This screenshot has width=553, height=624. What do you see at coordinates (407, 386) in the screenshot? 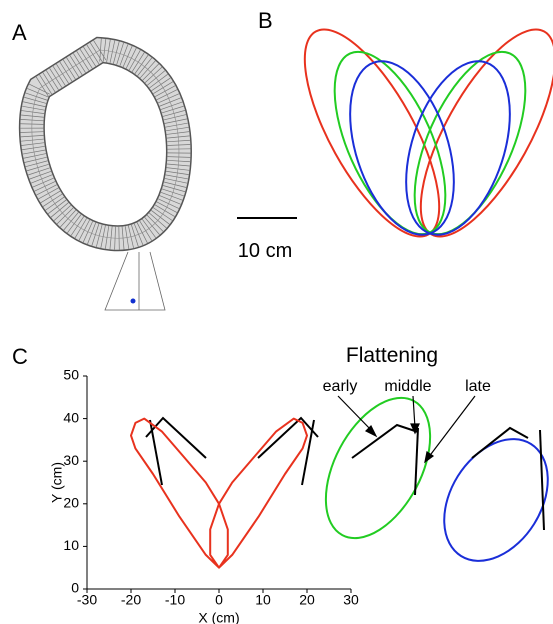
I see `annotation-label: middle` at bounding box center [407, 386].